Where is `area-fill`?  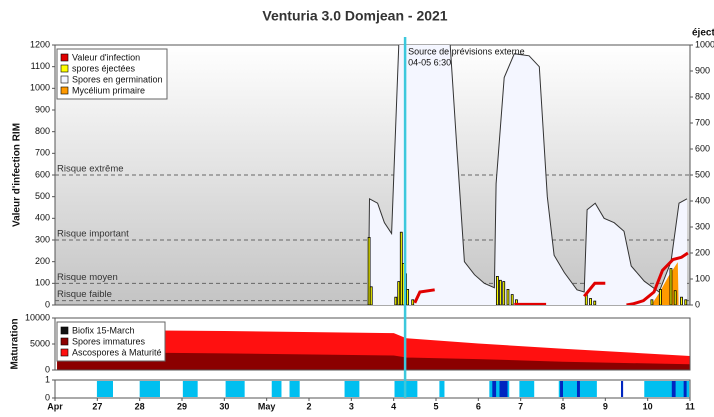 area-fill is located at coordinates (374, 361).